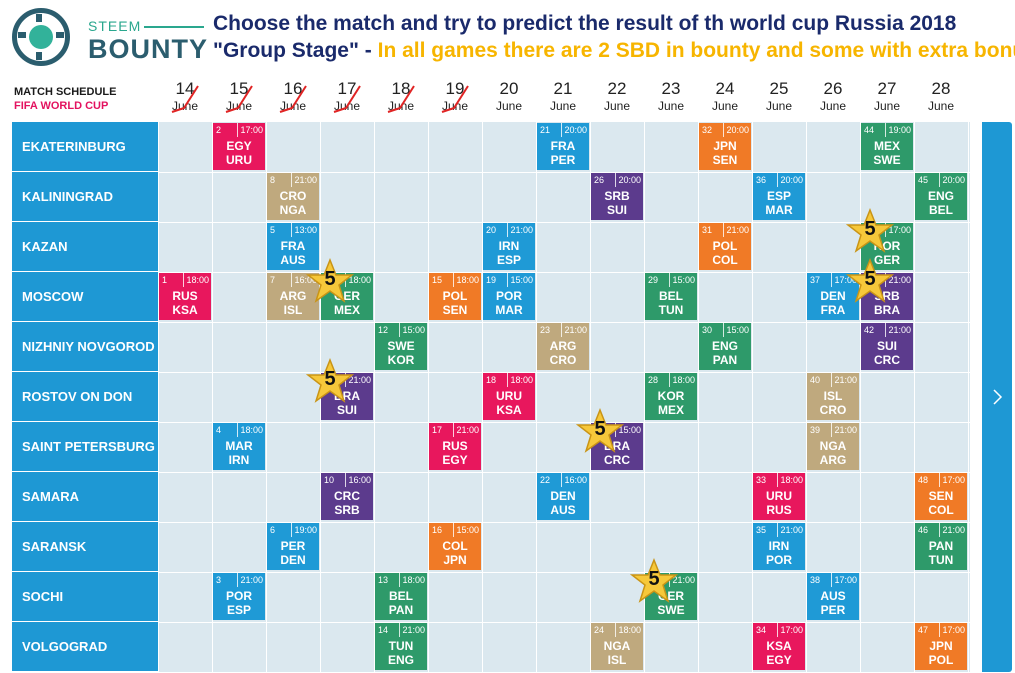 This screenshot has width=1015, height=673. Describe the element at coordinates (616, 210) in the screenshot. I see `away-team: SUI` at that location.